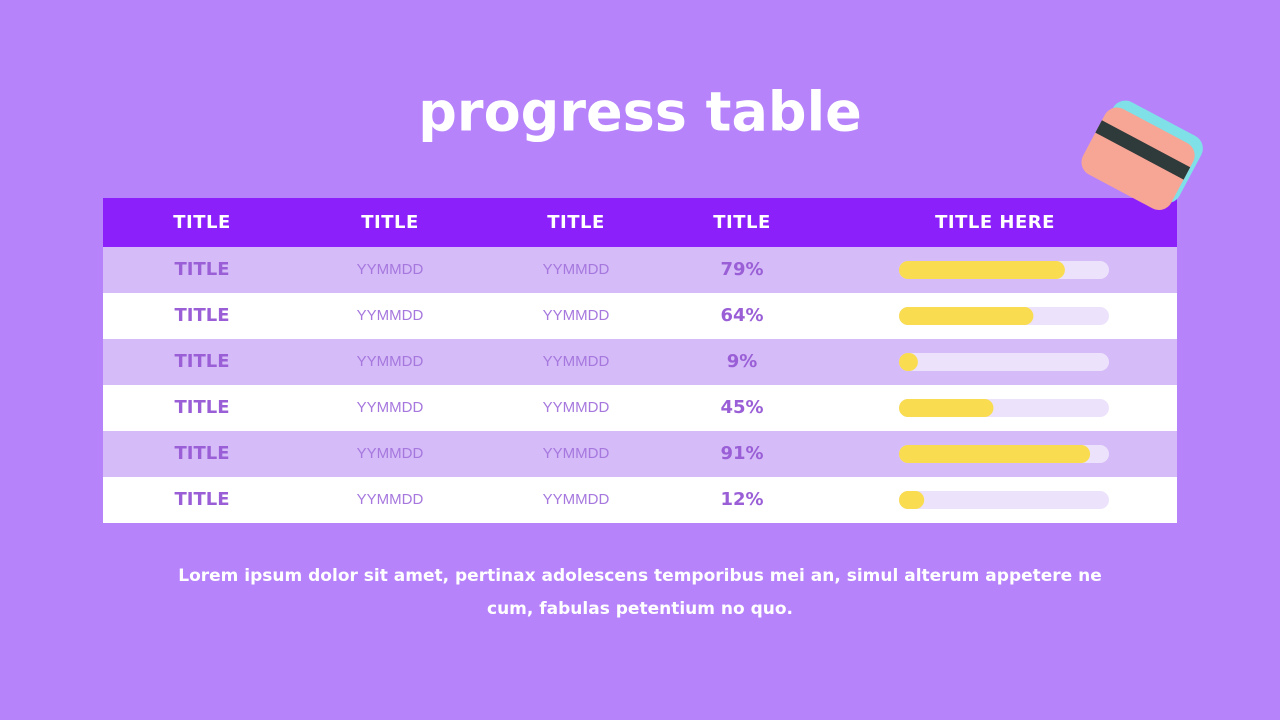 The image size is (1280, 720). What do you see at coordinates (741, 499) in the screenshot?
I see `row-percent: 12%` at bounding box center [741, 499].